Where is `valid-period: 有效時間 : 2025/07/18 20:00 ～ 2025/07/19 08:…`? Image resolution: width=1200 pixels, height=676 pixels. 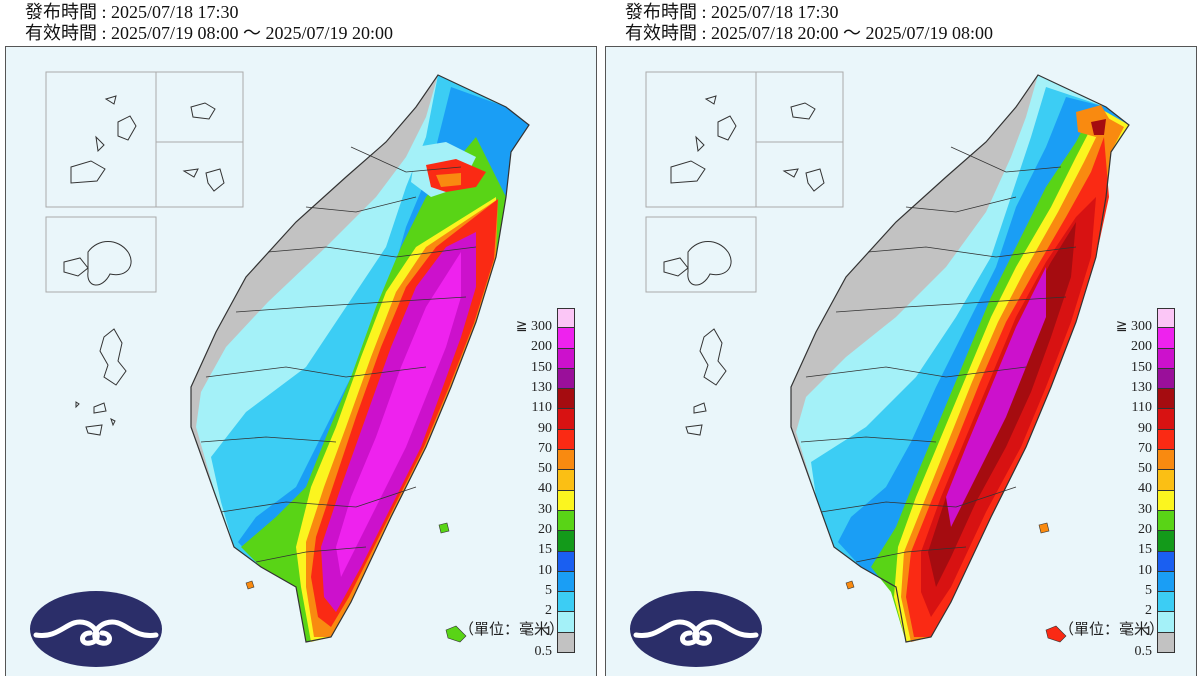 valid-period: 有效時間 : 2025/07/18 20:00 ～ 2025/07/19 08:… is located at coordinates (809, 33).